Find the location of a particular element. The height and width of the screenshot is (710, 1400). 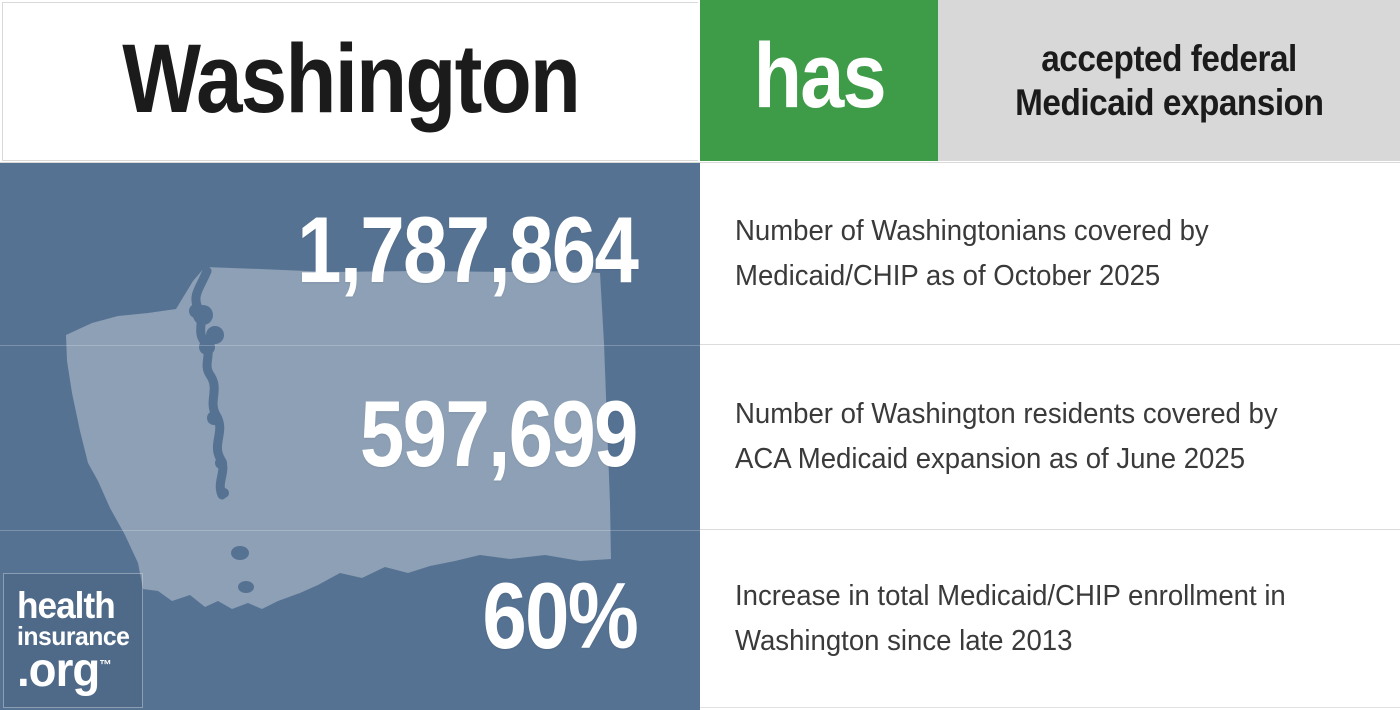

logo-line-org: .org™ is located at coordinates (64, 671).